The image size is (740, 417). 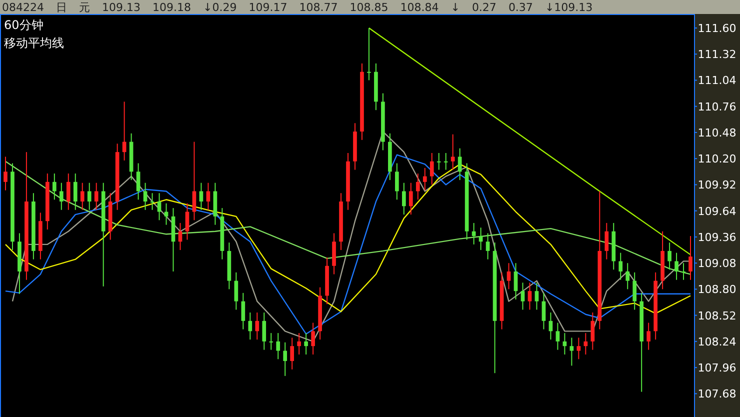 What do you see at coordinates (717, 211) in the screenshot?
I see `y-tick-label: 109.64` at bounding box center [717, 211].